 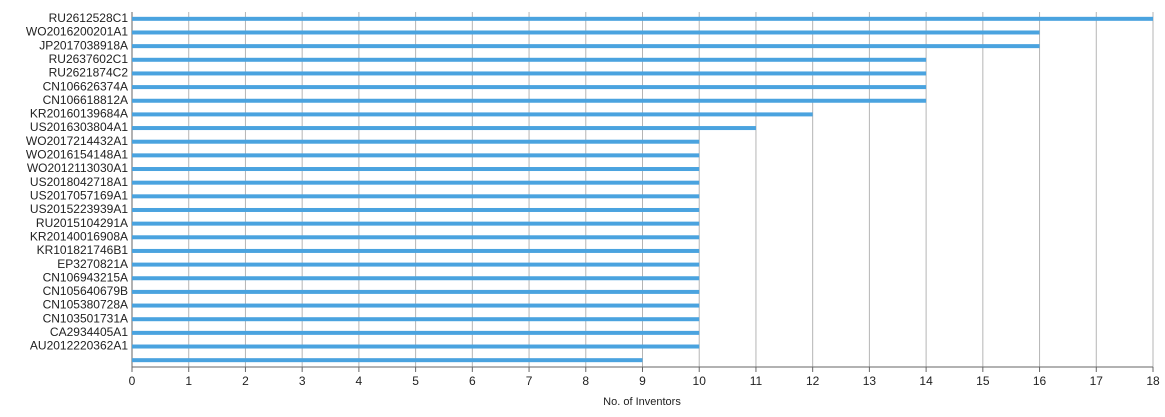 What do you see at coordinates (82, 223) in the screenshot?
I see `y-tick-label: RU2015104291A` at bounding box center [82, 223].